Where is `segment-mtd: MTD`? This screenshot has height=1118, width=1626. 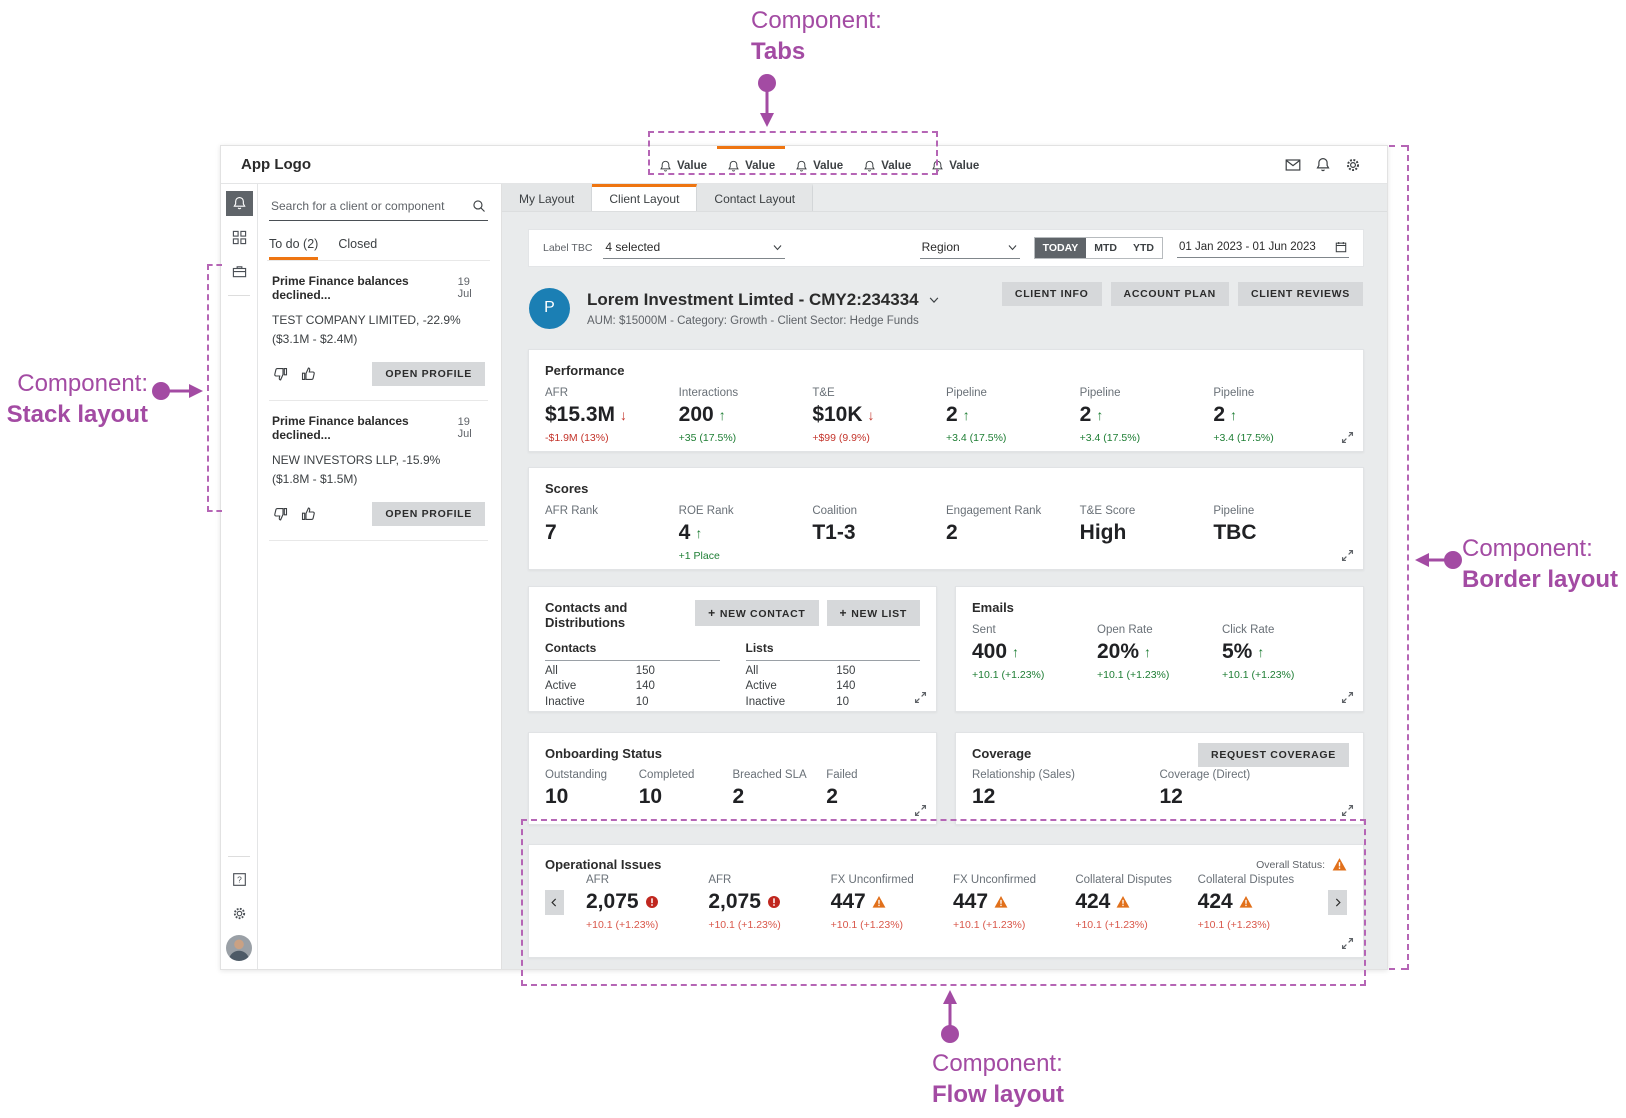
segment-mtd: MTD is located at coordinates (1105, 248).